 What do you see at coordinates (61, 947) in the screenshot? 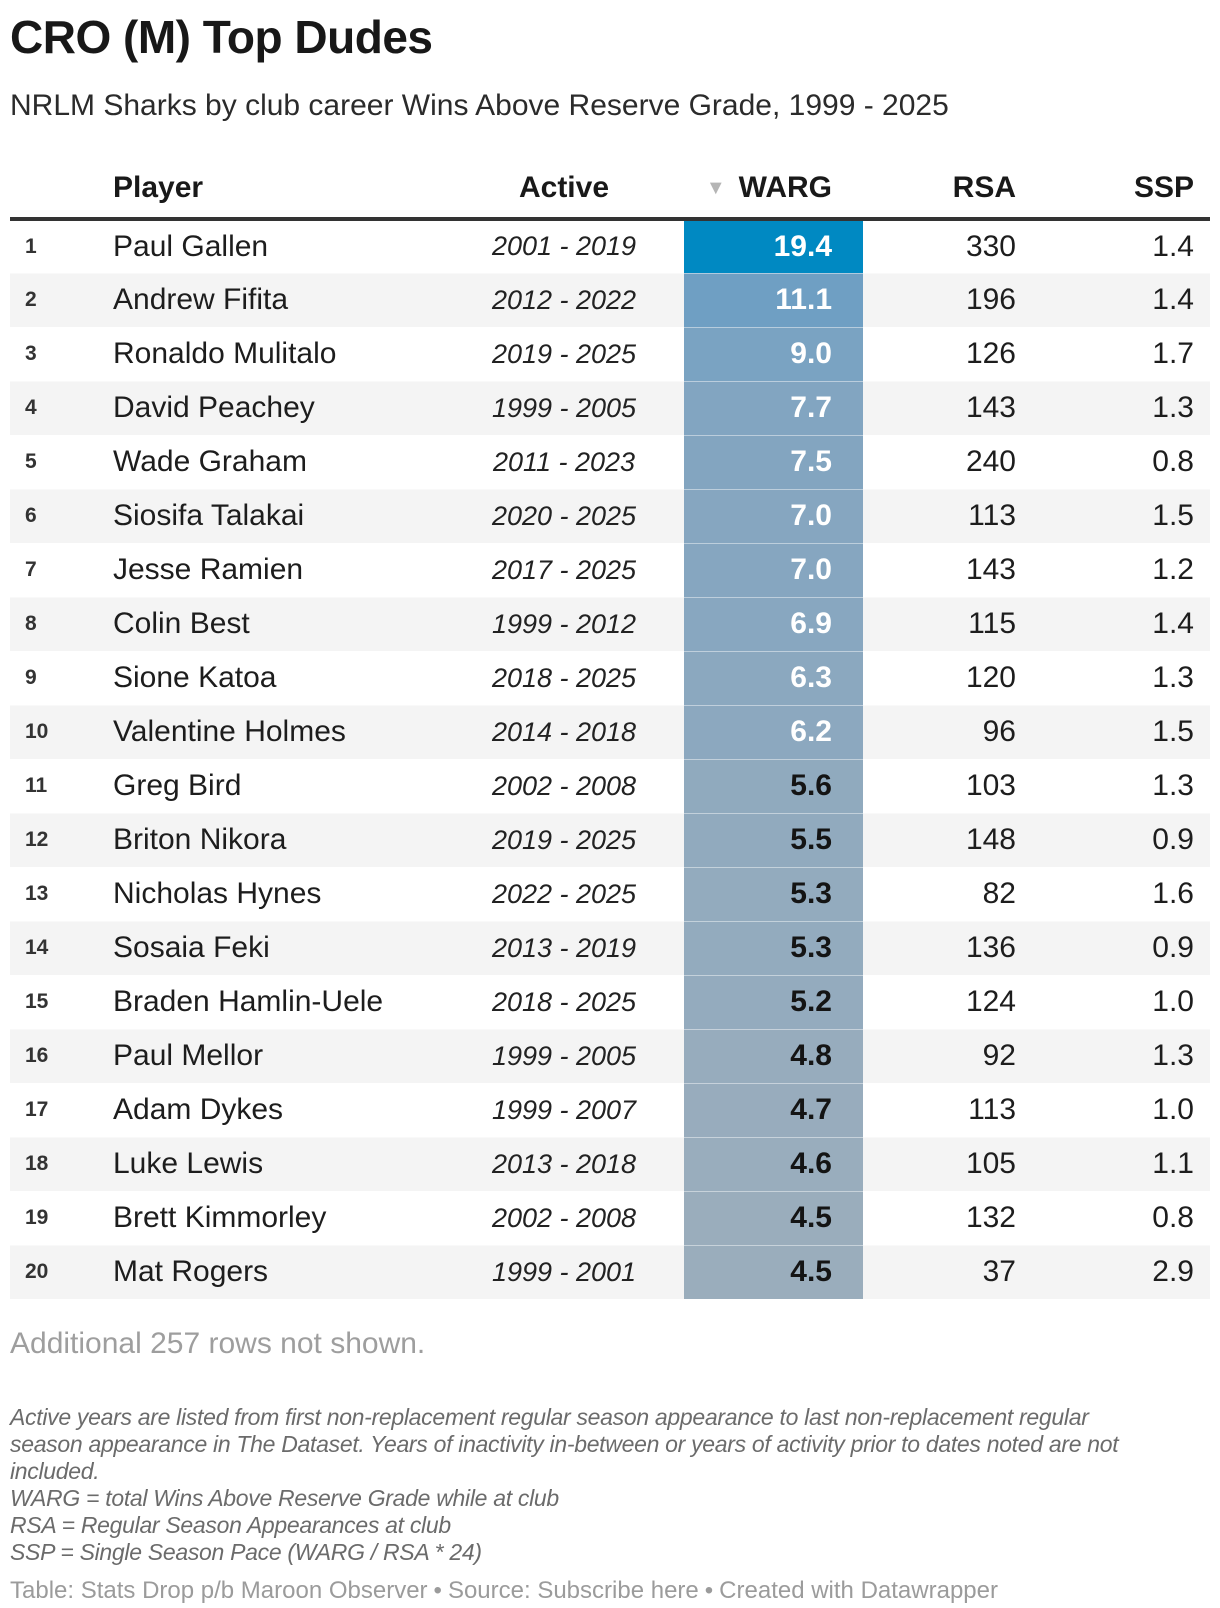
I see `rank-cell: 14` at bounding box center [61, 947].